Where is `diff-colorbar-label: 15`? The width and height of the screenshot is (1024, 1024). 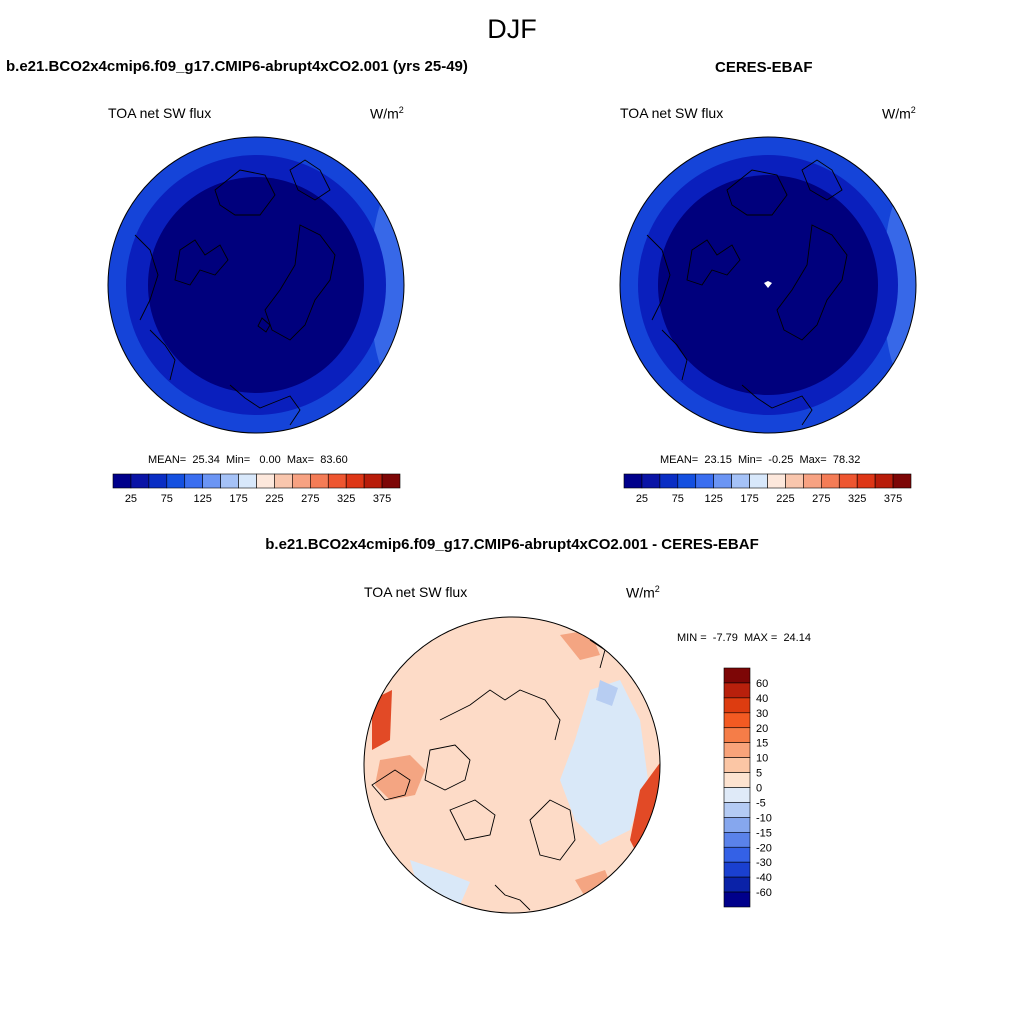
diff-colorbar-label: 15 is located at coordinates (762, 744).